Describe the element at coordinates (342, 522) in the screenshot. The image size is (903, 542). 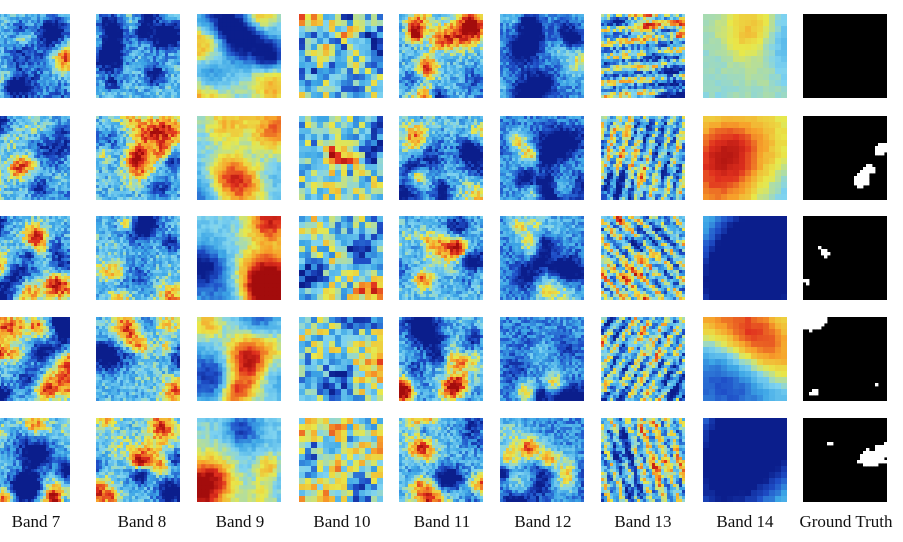
I see `column-label: Band 10` at that location.